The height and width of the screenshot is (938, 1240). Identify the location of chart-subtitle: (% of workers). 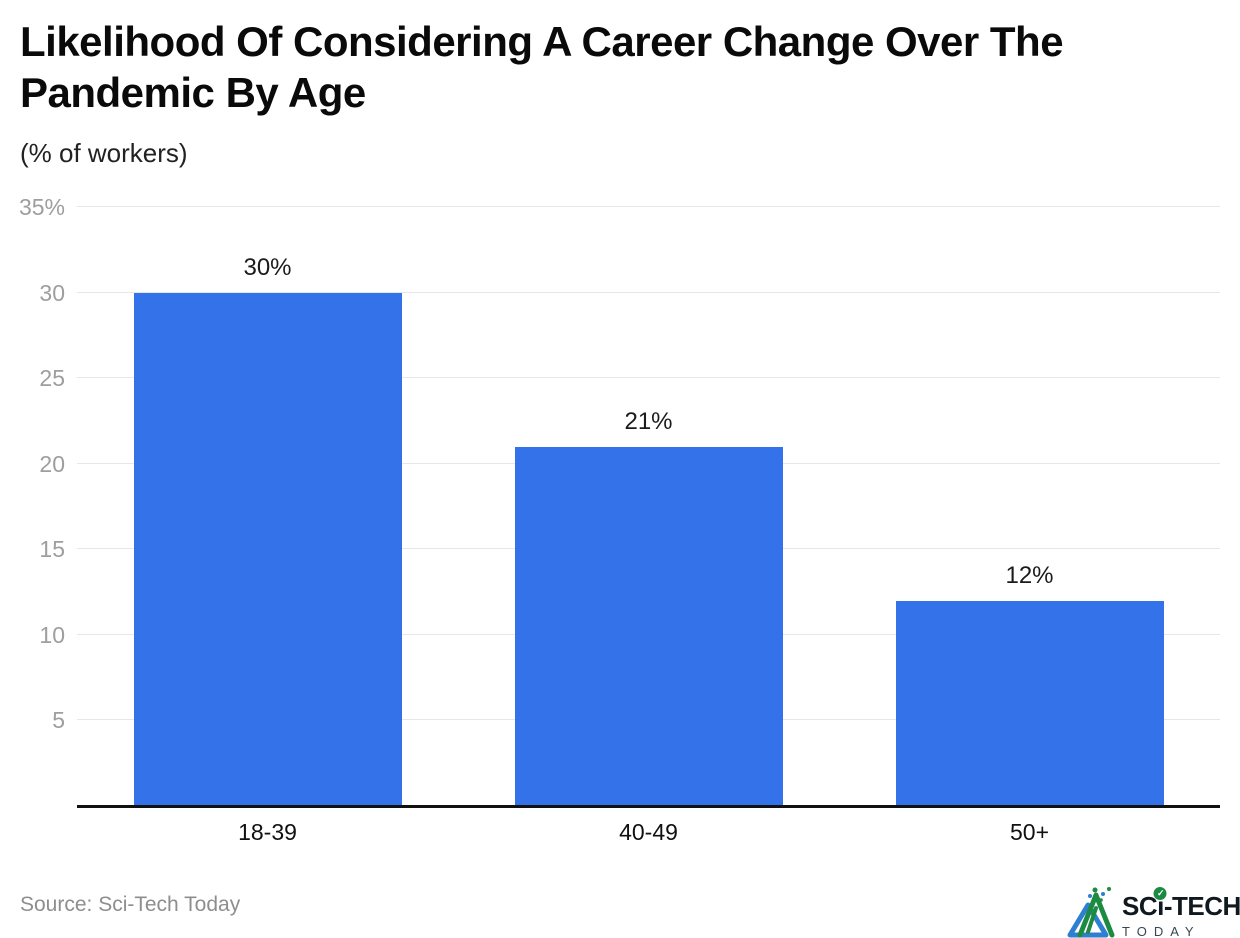
(104, 153).